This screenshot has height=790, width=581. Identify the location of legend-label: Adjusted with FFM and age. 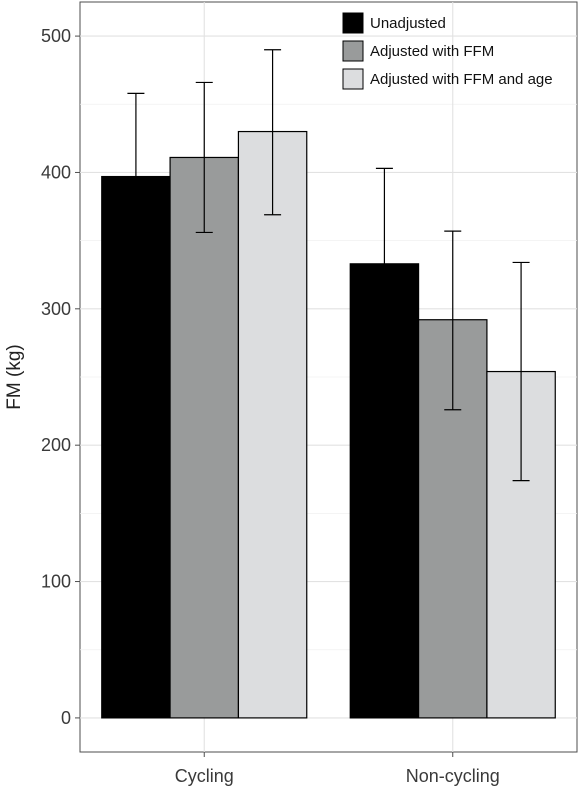
(461, 79).